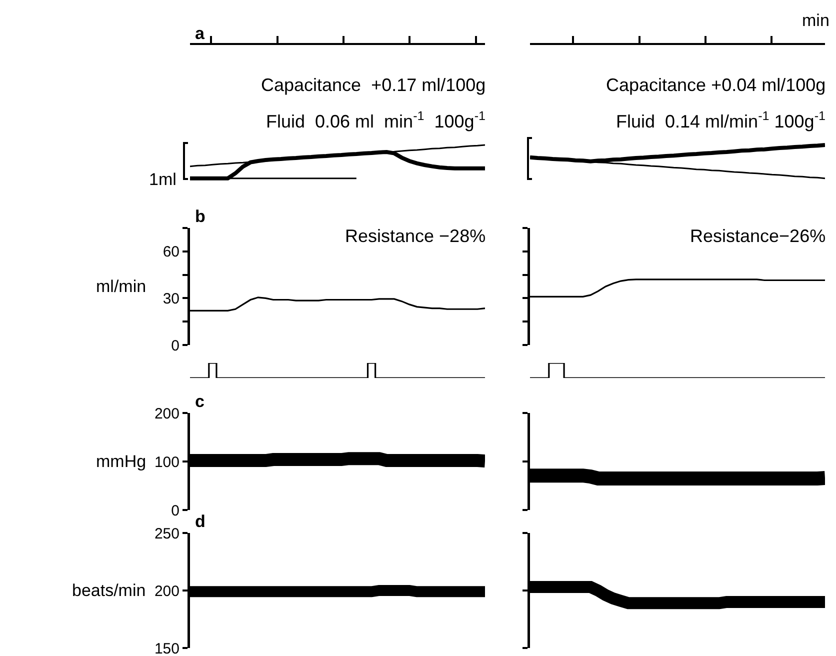 The width and height of the screenshot is (836, 656). Describe the element at coordinates (200, 216) in the screenshot. I see `chart-title: b` at that location.